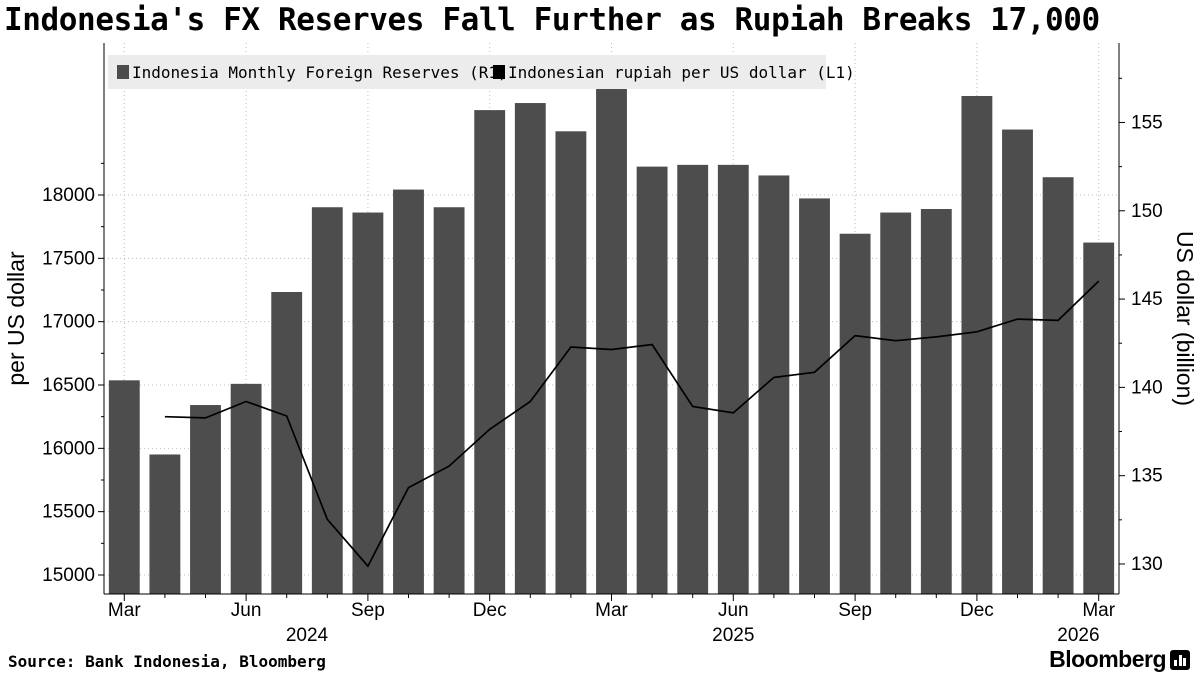  Describe the element at coordinates (68, 385) in the screenshot. I see `left-tick-label-3: 16500` at that location.